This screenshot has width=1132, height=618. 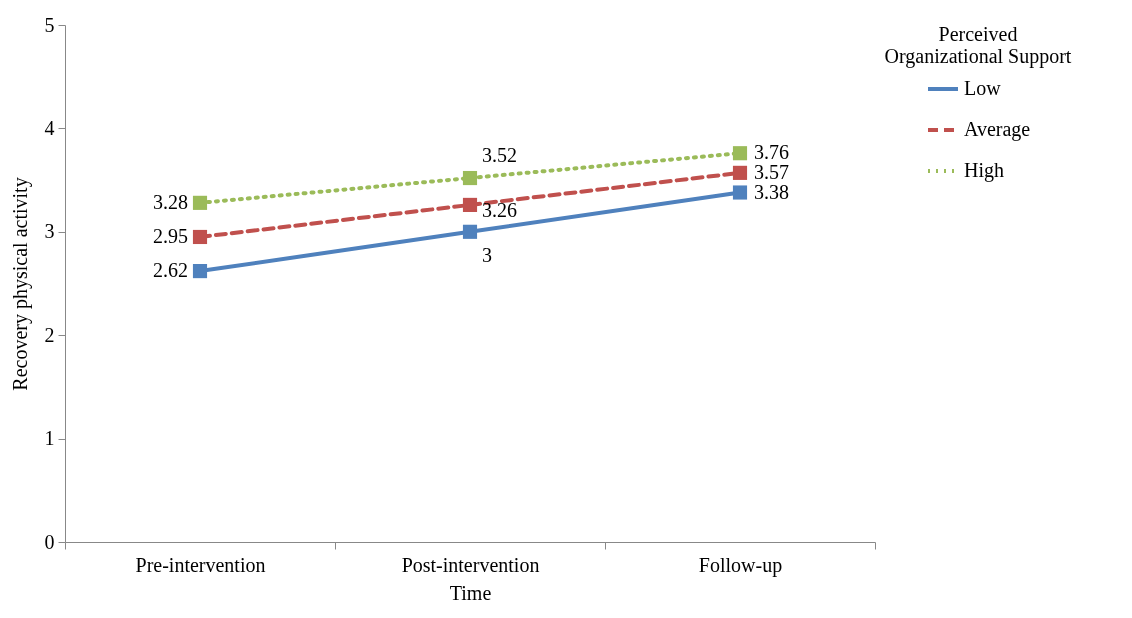 What do you see at coordinates (200, 564) in the screenshot?
I see `x-tick-label: Pre-intervention` at bounding box center [200, 564].